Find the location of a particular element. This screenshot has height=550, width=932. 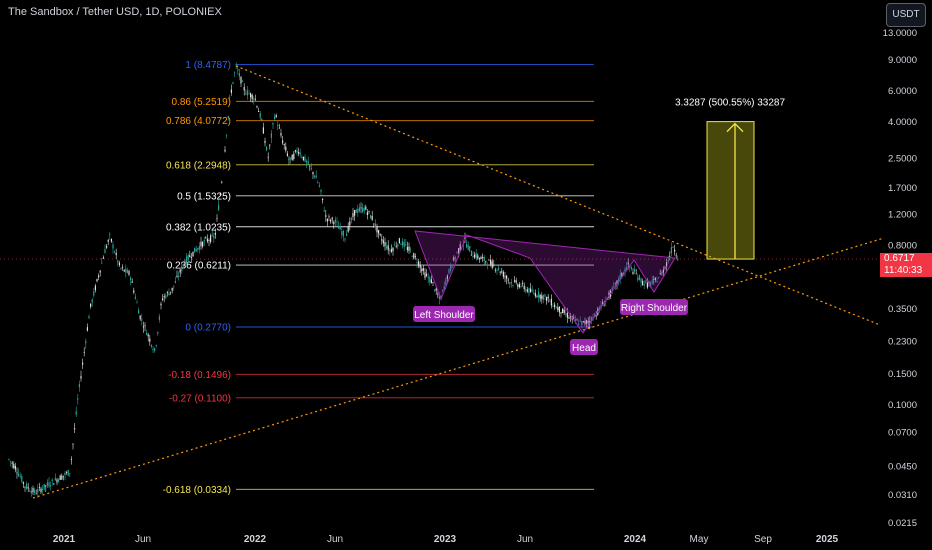

fib-level-label: 0.236 (0.6211) is located at coordinates (199, 266).